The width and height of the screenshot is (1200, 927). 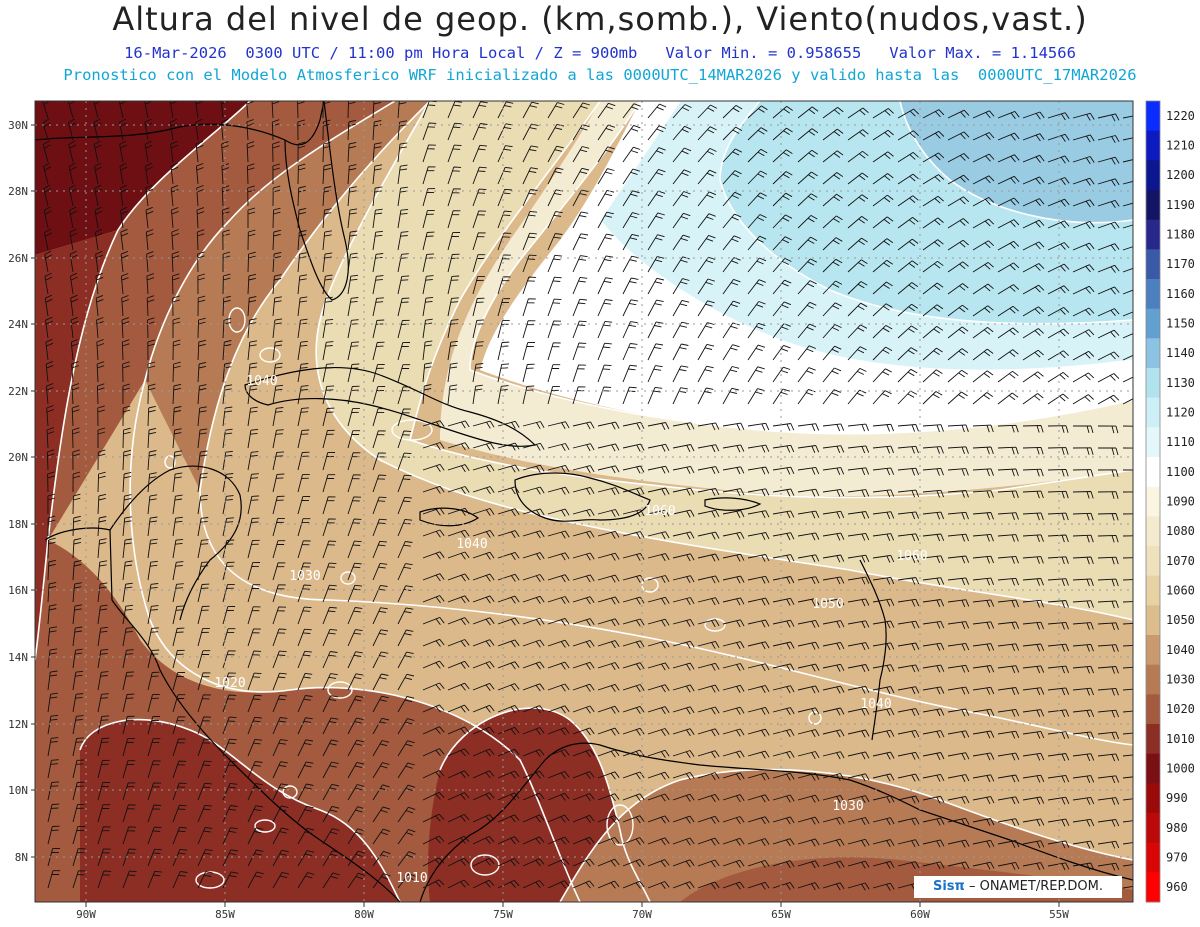 What do you see at coordinates (1177, 828) in the screenshot?
I see `colorbar-label: 980` at bounding box center [1177, 828].